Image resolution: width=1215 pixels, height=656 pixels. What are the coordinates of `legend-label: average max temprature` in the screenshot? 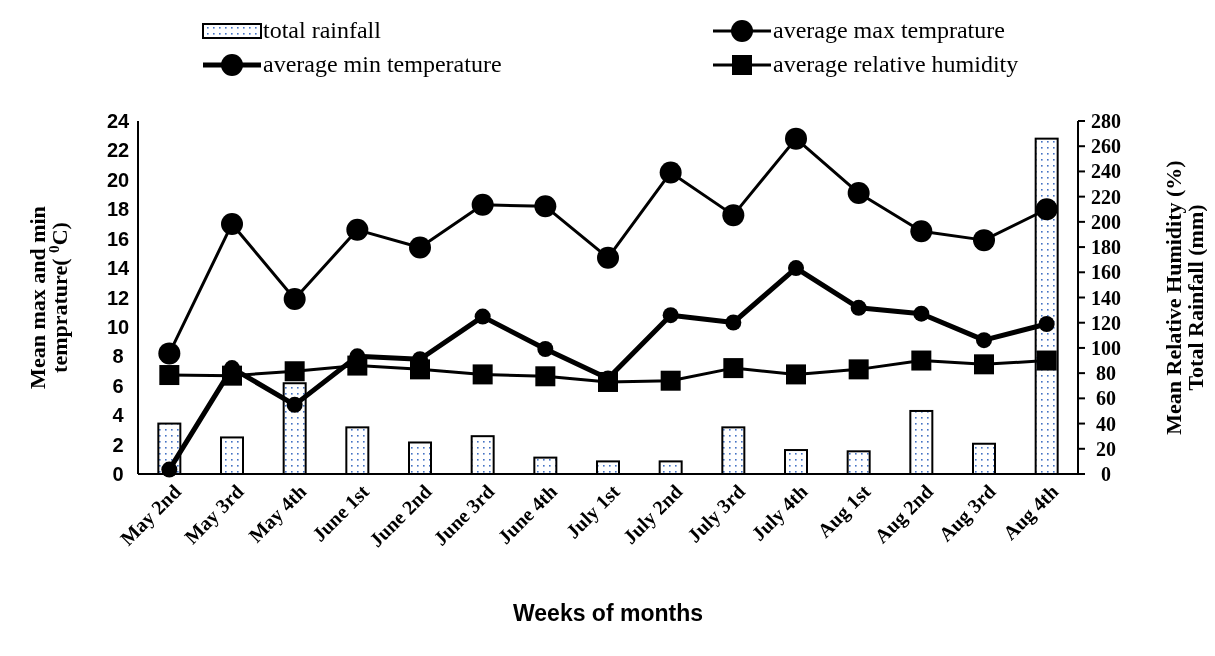 It's located at (889, 30).